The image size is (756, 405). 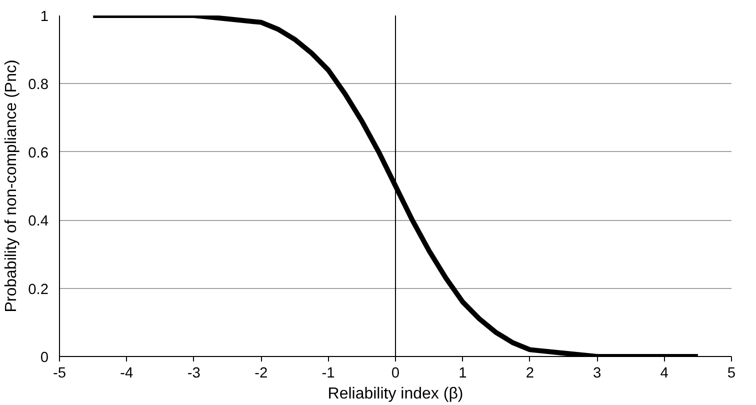 What do you see at coordinates (261, 374) in the screenshot?
I see `x-tick-label: -2` at bounding box center [261, 374].